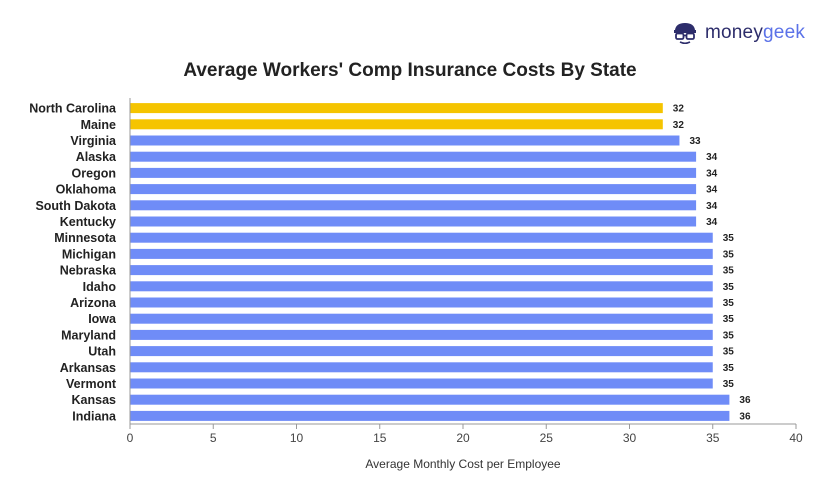 This screenshot has width=820, height=500. I want to click on category-label: Minnesota, so click(85, 238).